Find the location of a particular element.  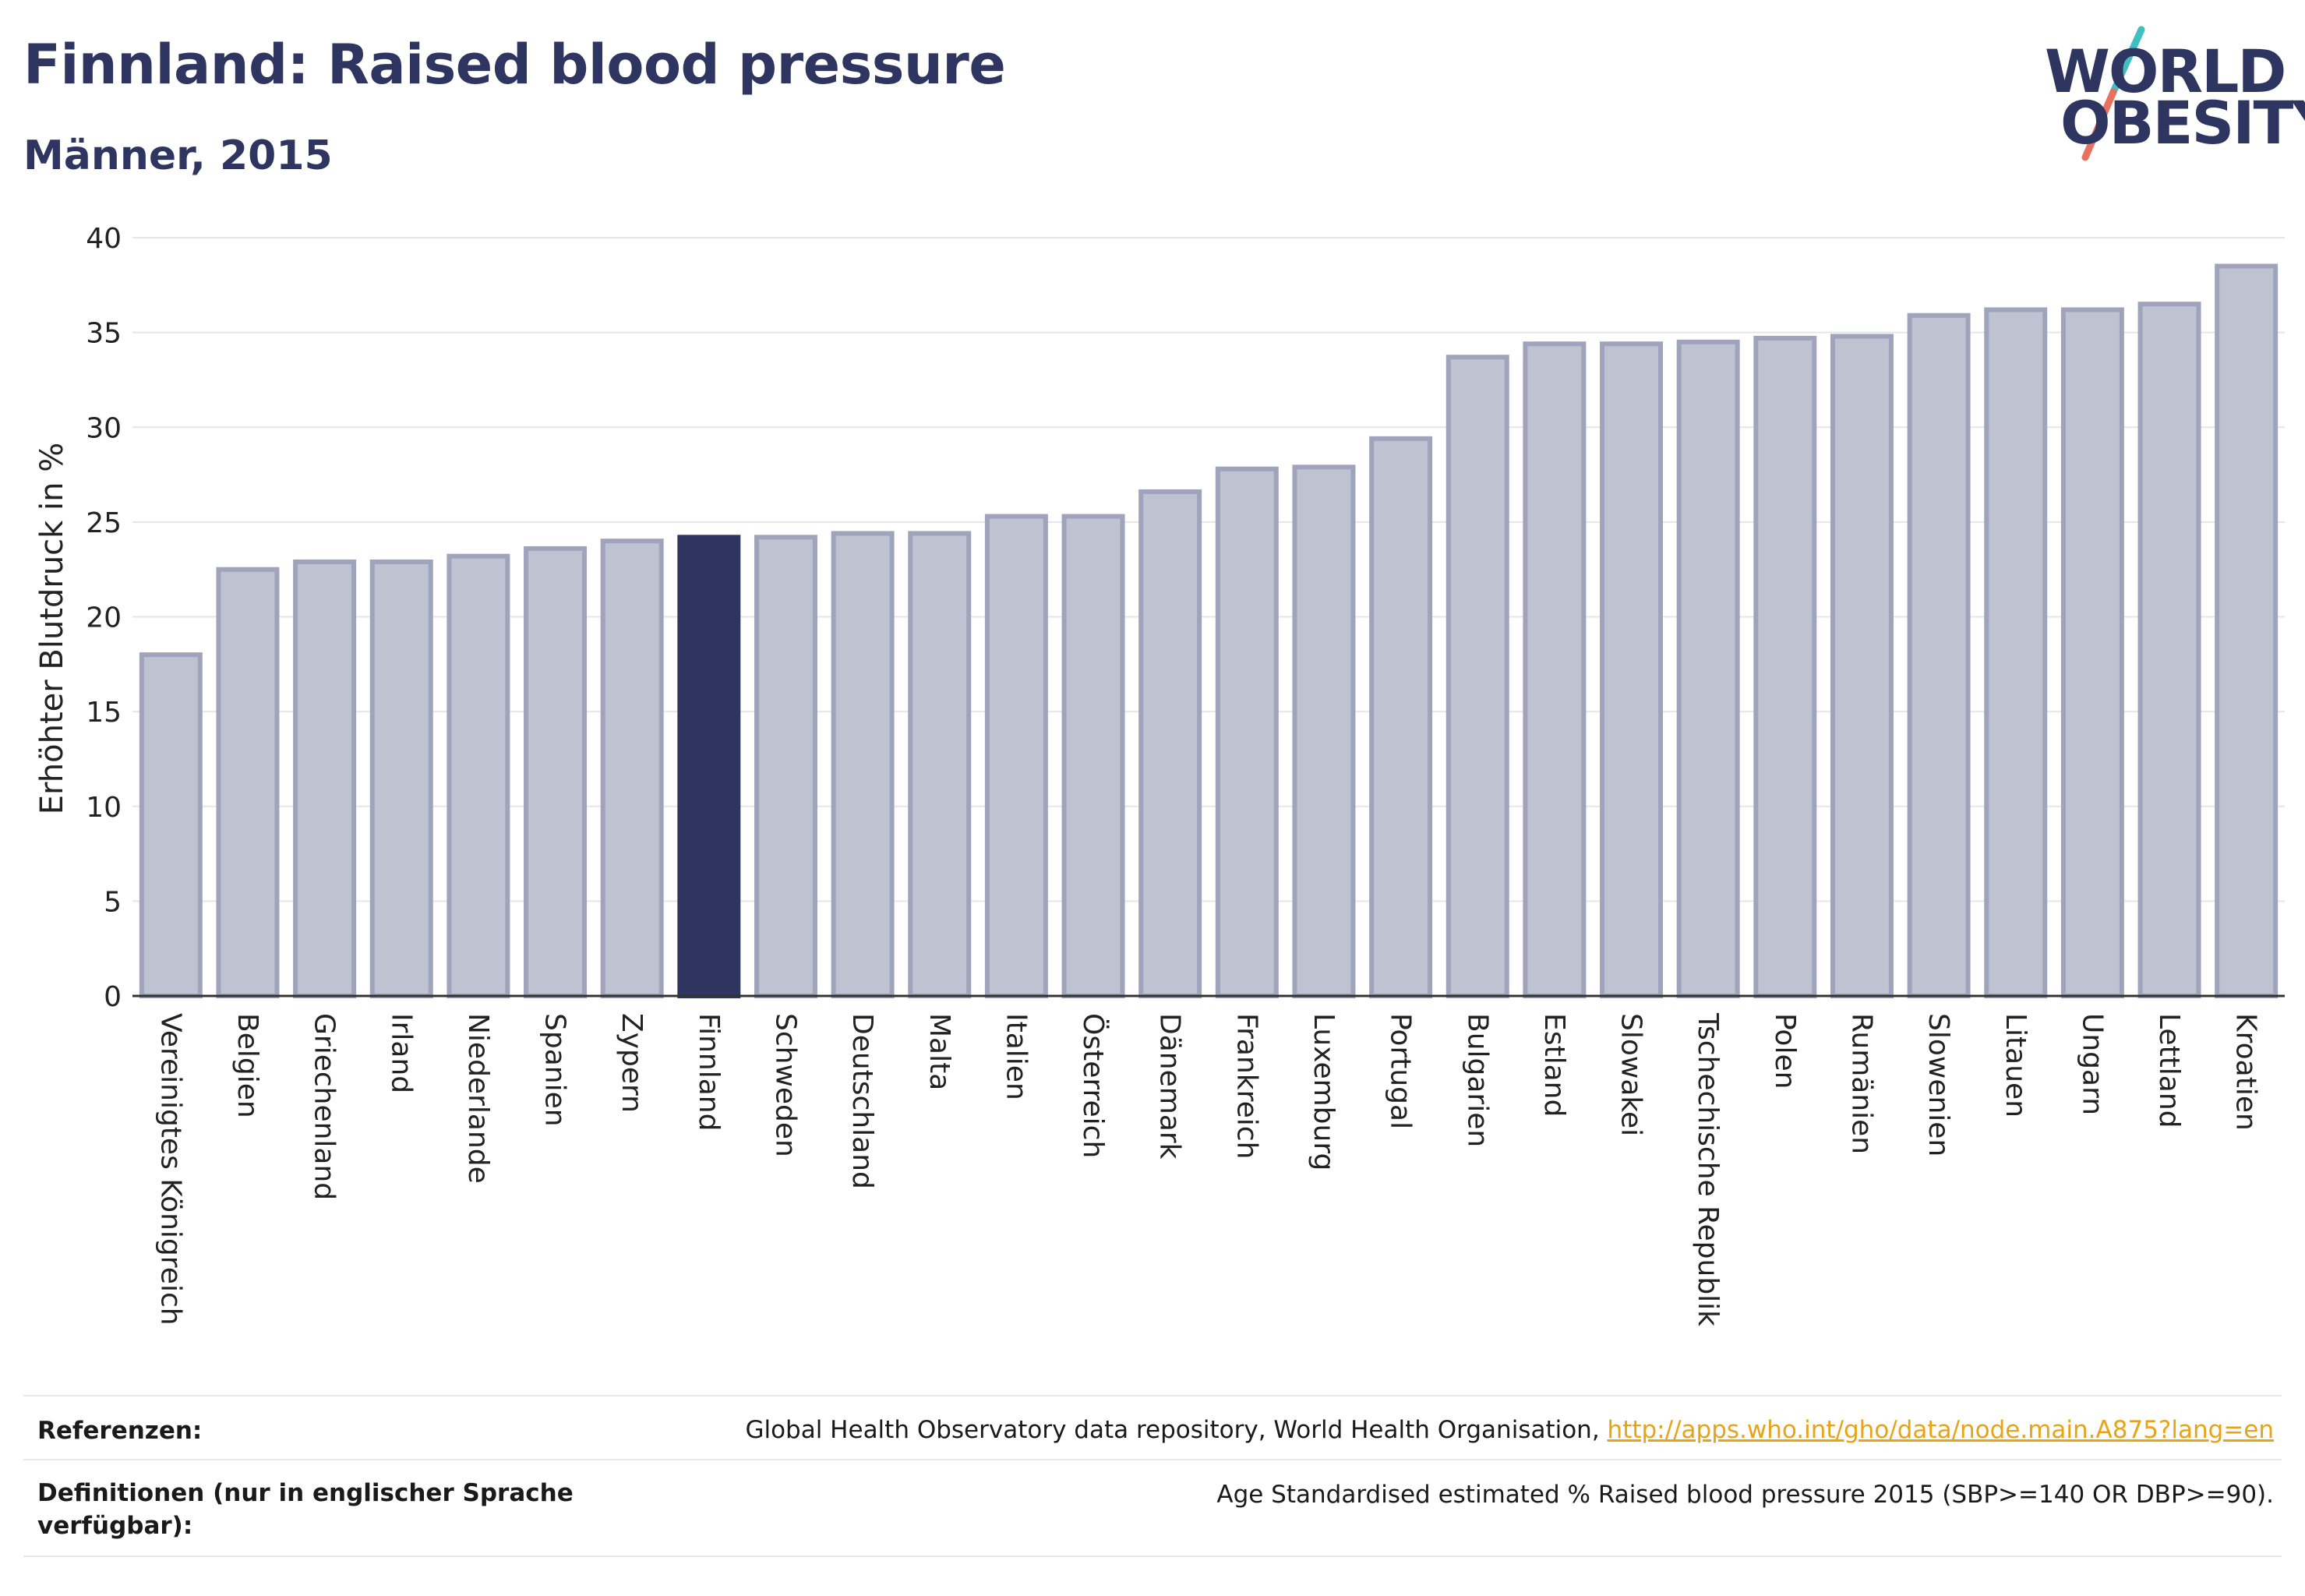

y-axis-ticks: 0 5 10 15 20 25 30 35 40 is located at coordinates (104, 618).